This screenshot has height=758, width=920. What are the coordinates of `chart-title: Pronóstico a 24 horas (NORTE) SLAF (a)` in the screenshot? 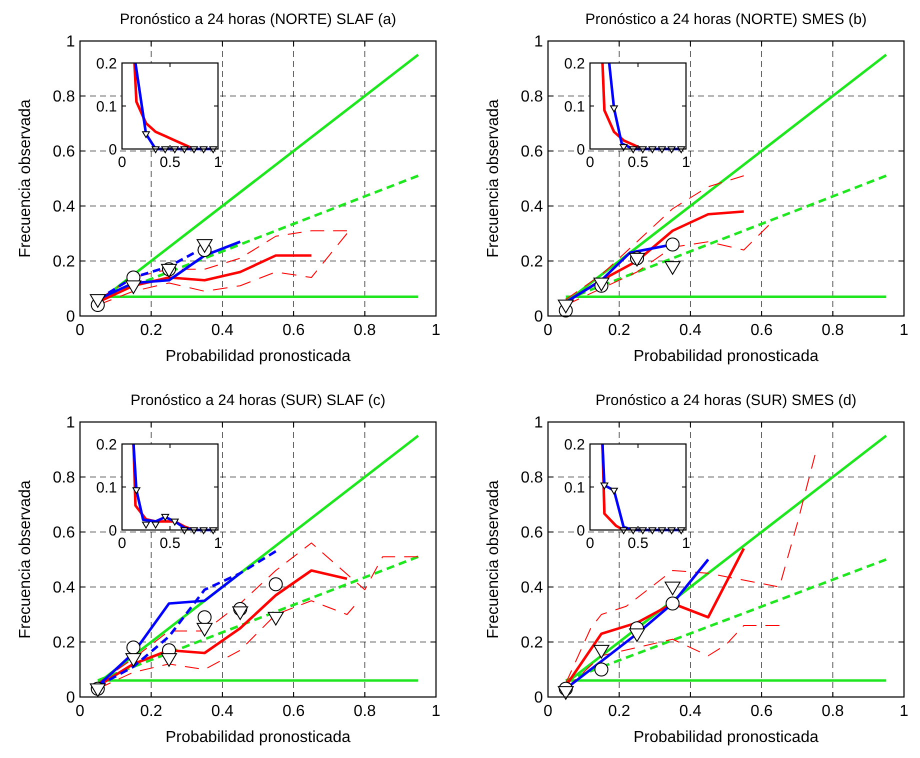 It's located at (258, 19).